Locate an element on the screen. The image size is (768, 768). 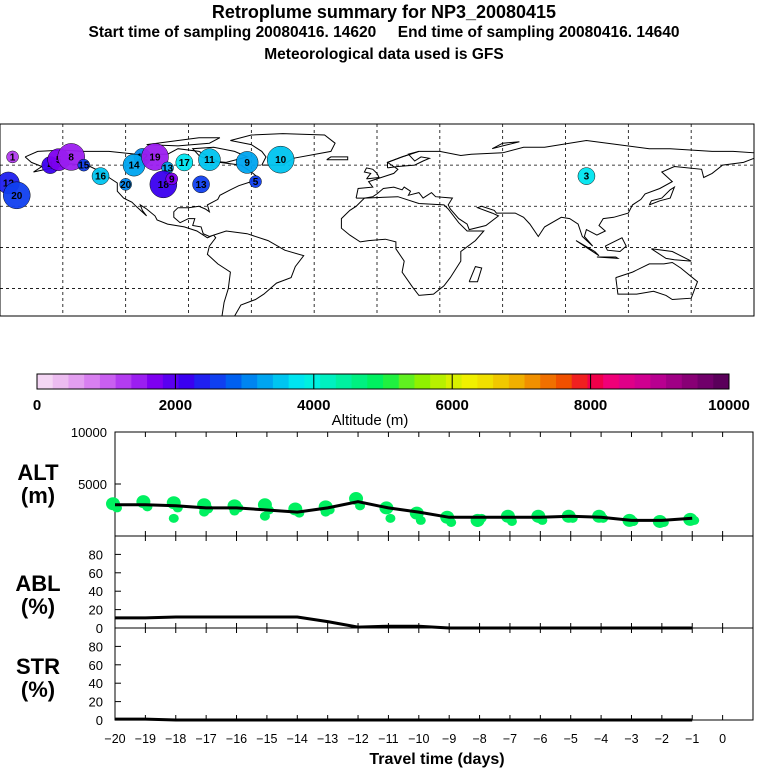
abl-panel-unit: (%) is located at coordinates (38, 606).